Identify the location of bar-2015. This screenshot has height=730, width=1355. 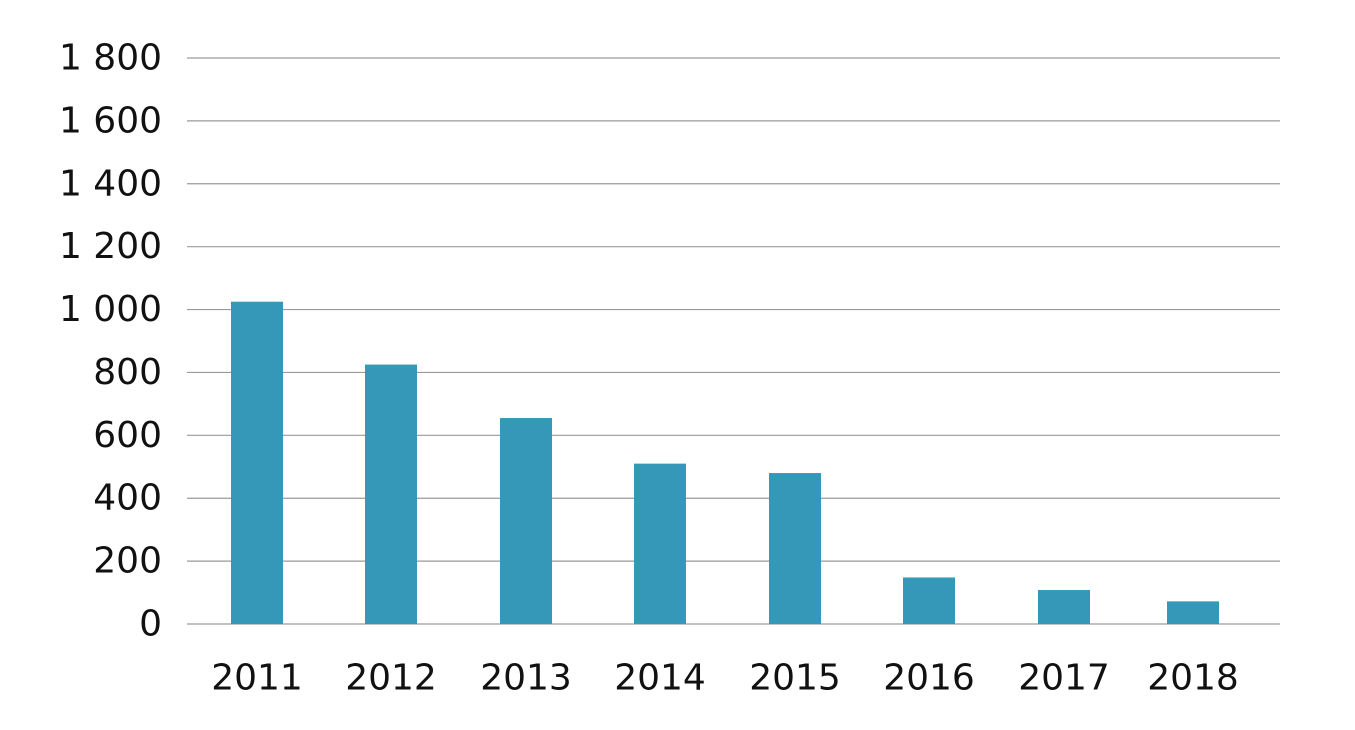
(795, 548).